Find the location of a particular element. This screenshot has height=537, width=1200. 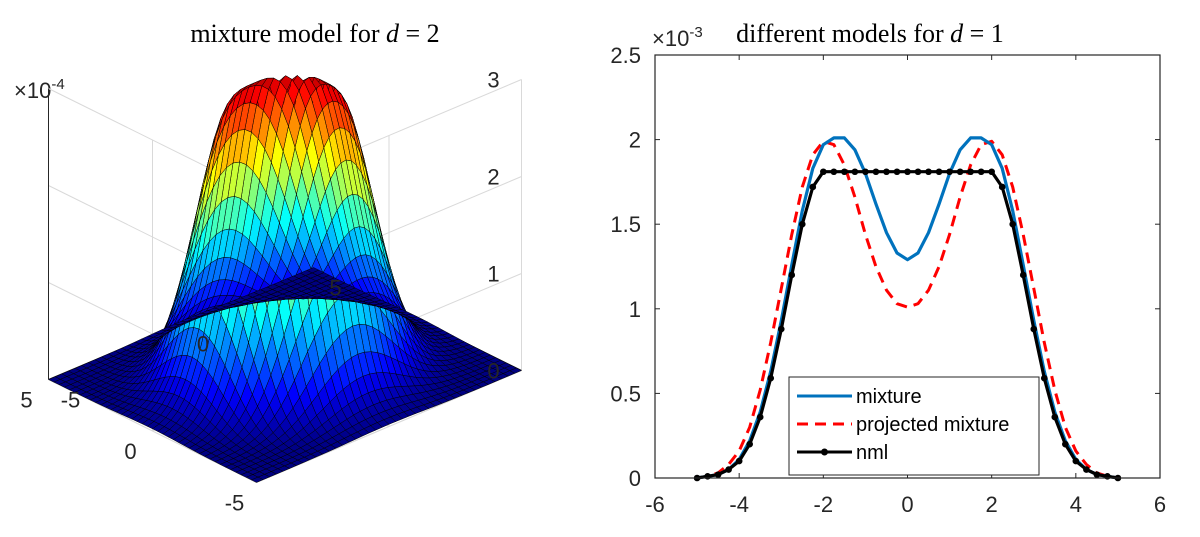

x-tick-label: -2 is located at coordinates (824, 504).